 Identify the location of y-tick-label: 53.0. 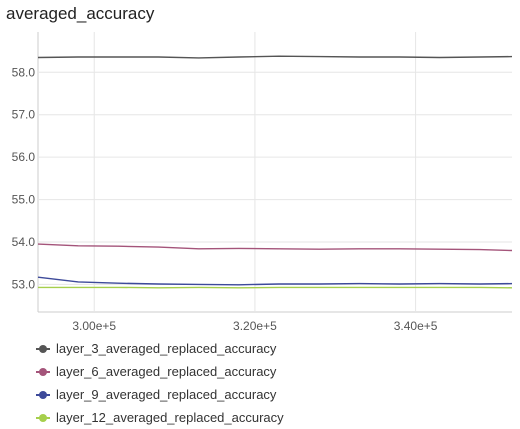
(24, 284).